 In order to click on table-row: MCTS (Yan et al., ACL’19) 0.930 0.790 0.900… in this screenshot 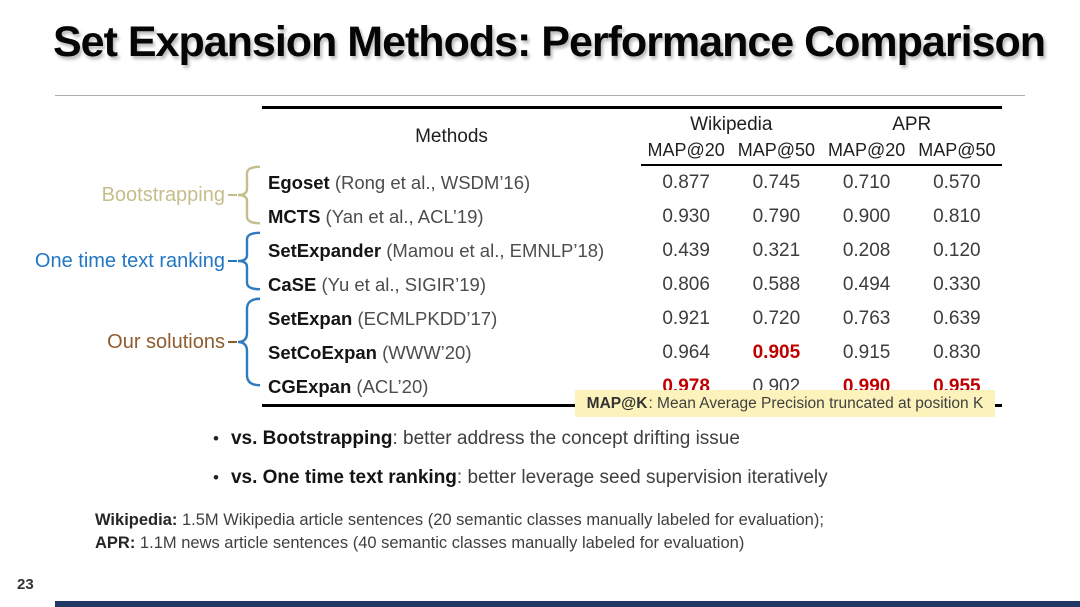, I will do `click(632, 217)`.